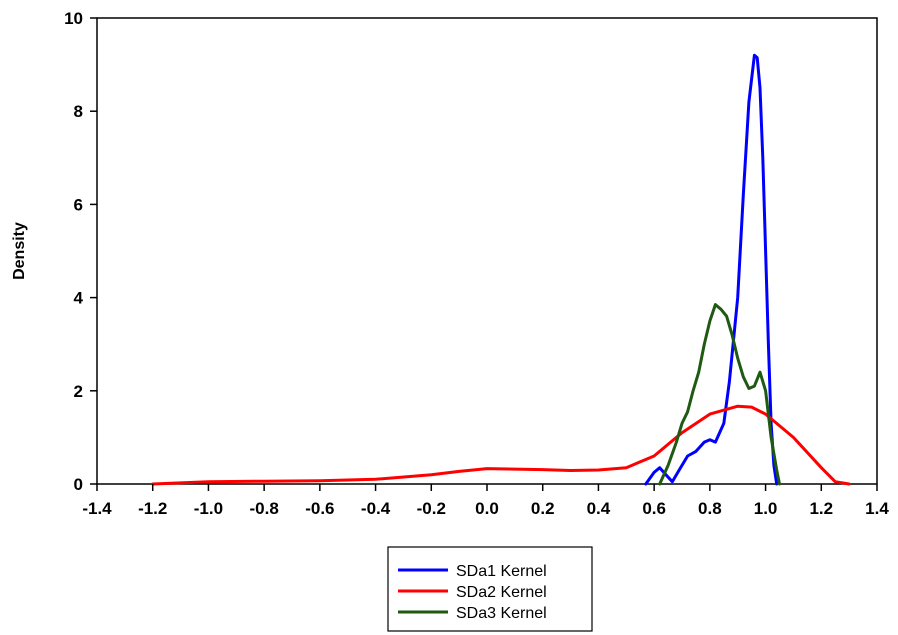 The height and width of the screenshot is (635, 898). Describe the element at coordinates (376, 508) in the screenshot. I see `x-tick-label: -0.4` at that location.